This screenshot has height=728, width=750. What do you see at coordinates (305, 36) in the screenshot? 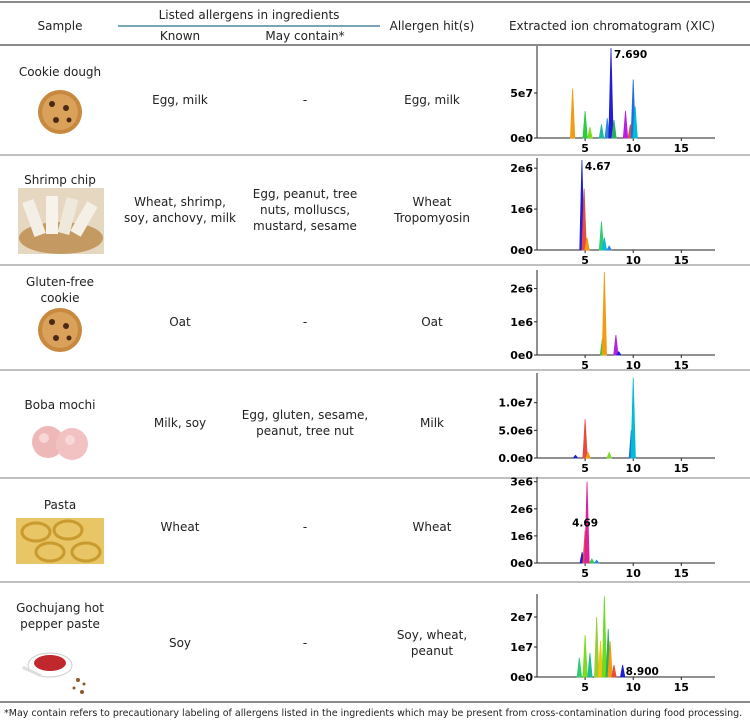
I see `header-may: May contain*` at bounding box center [305, 36].